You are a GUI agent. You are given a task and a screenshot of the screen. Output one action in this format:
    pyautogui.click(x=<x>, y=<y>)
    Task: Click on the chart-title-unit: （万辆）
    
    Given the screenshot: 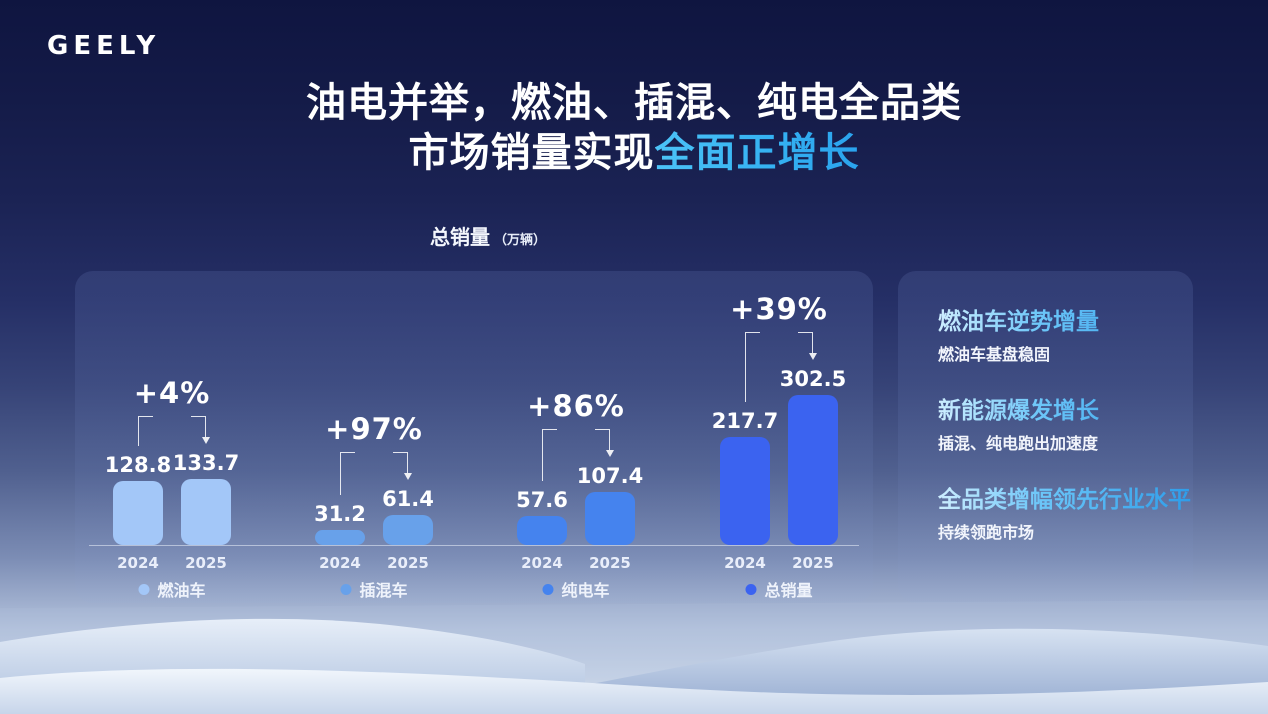 What is the action you would take?
    pyautogui.click(x=520, y=240)
    